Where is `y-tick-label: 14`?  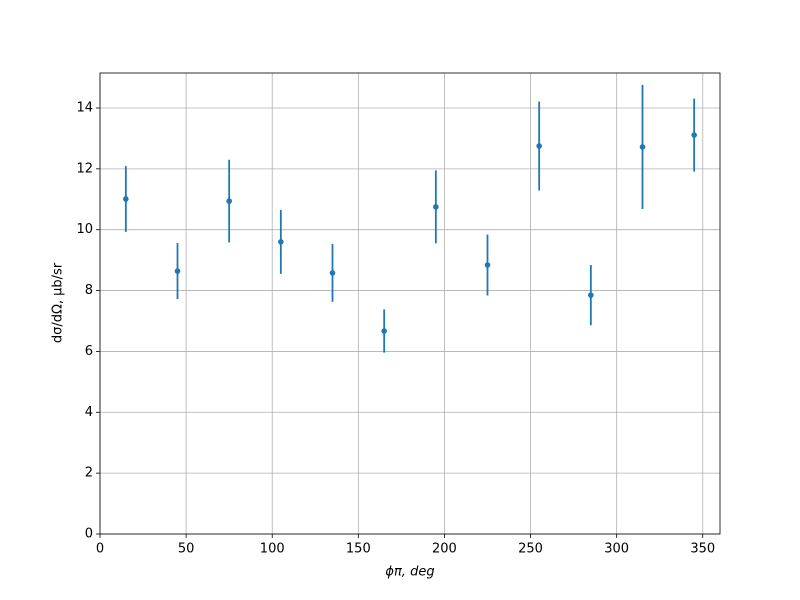
y-tick-label: 14 is located at coordinates (84, 107).